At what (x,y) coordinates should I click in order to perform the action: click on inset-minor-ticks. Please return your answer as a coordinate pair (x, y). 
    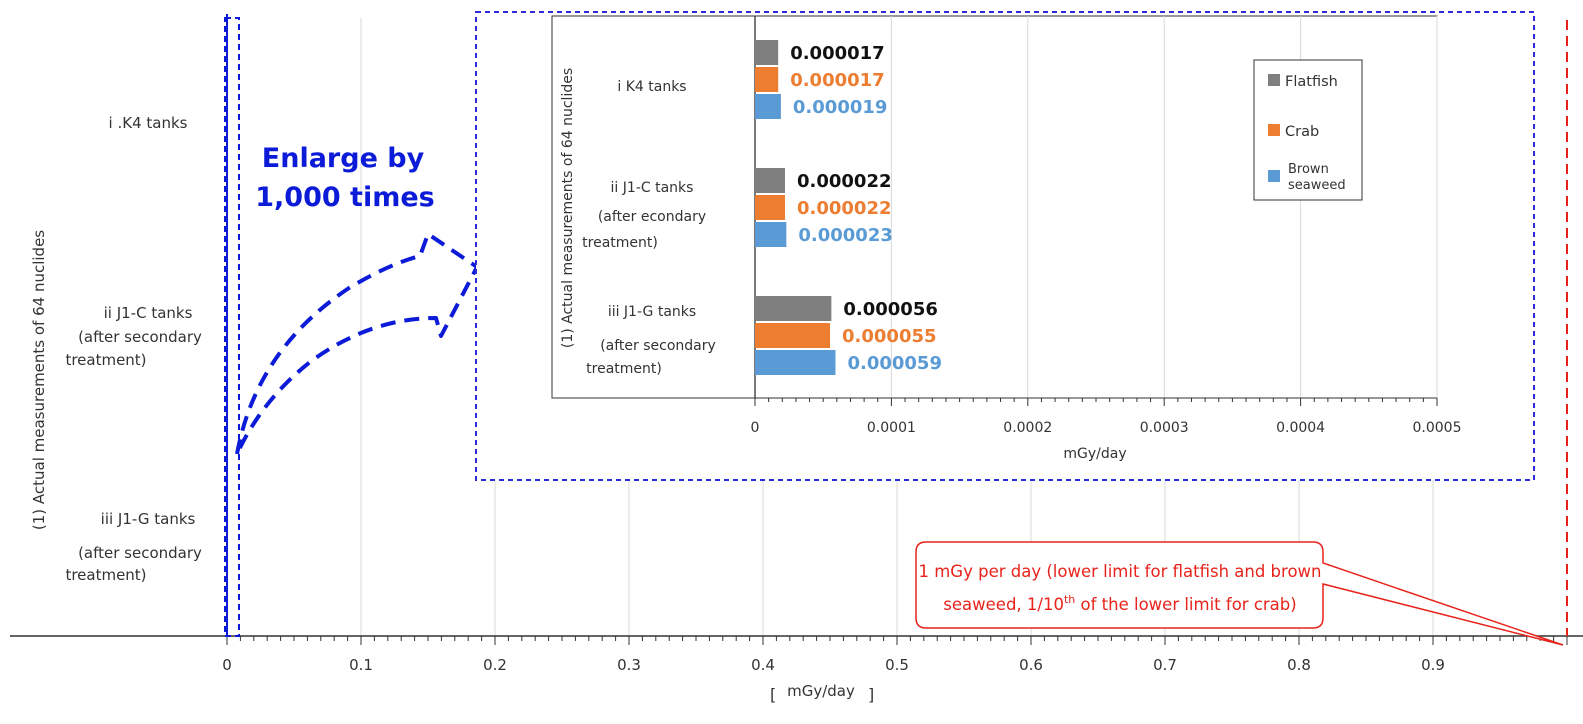
    Looking at the image, I should click on (1096, 402).